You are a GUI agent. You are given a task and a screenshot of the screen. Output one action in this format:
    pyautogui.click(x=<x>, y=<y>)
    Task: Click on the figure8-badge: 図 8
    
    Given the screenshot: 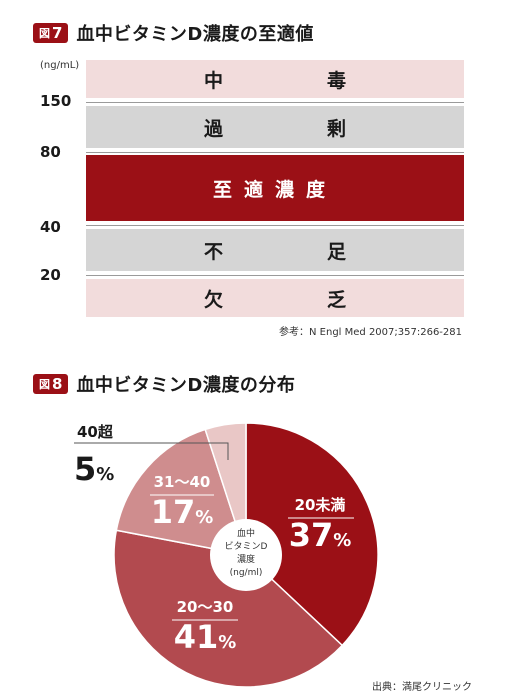 What is the action you would take?
    pyautogui.click(x=51, y=384)
    